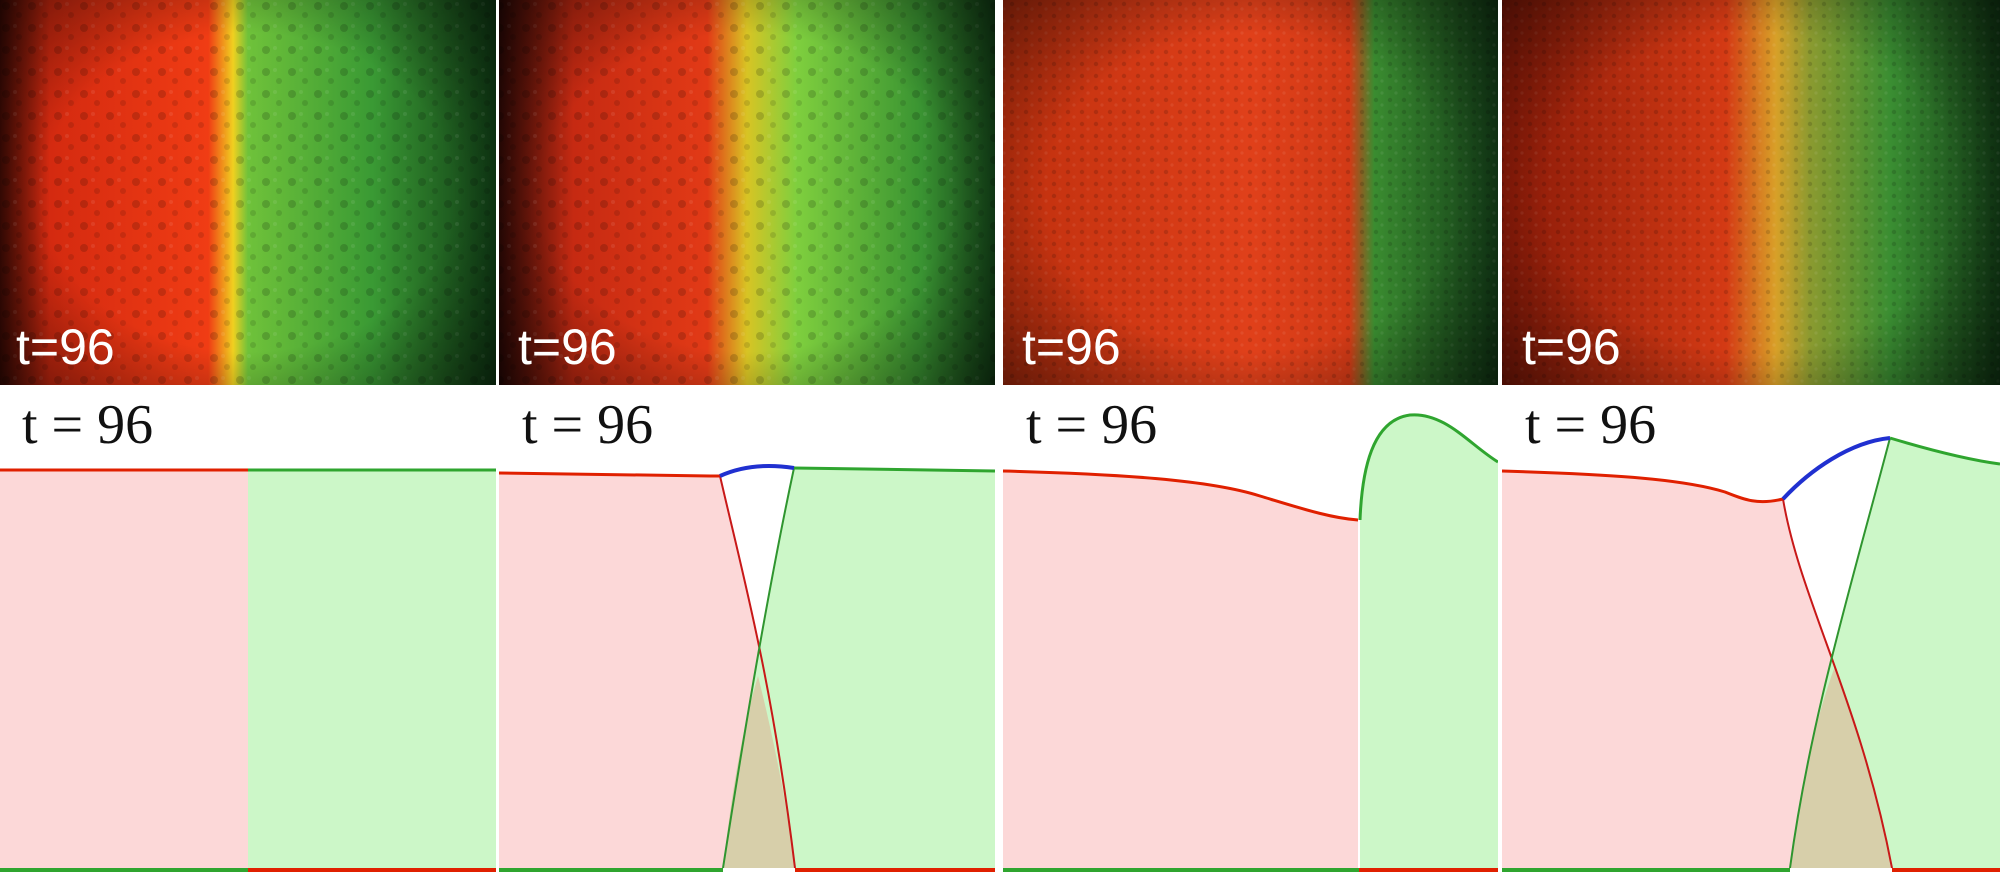  Describe the element at coordinates (1751, 192) in the screenshot. I see `micrograph-panel-4: t=96` at that location.